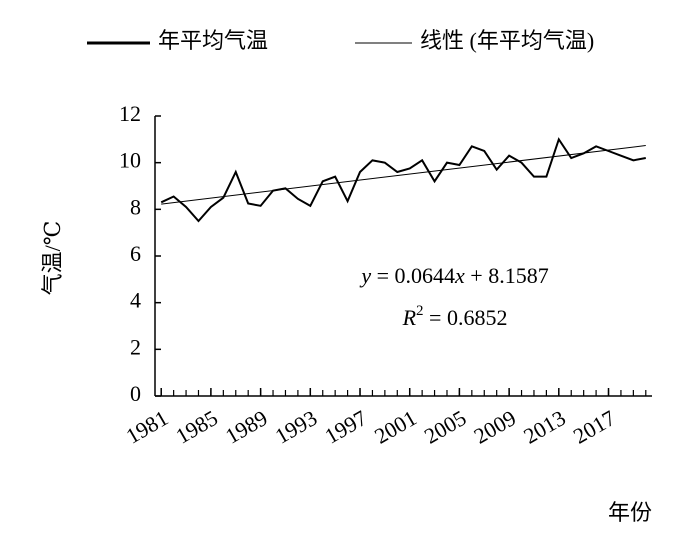 This screenshot has width=693, height=544. I want to click on legend-label: 线性 (年平均气温), so click(507, 40).